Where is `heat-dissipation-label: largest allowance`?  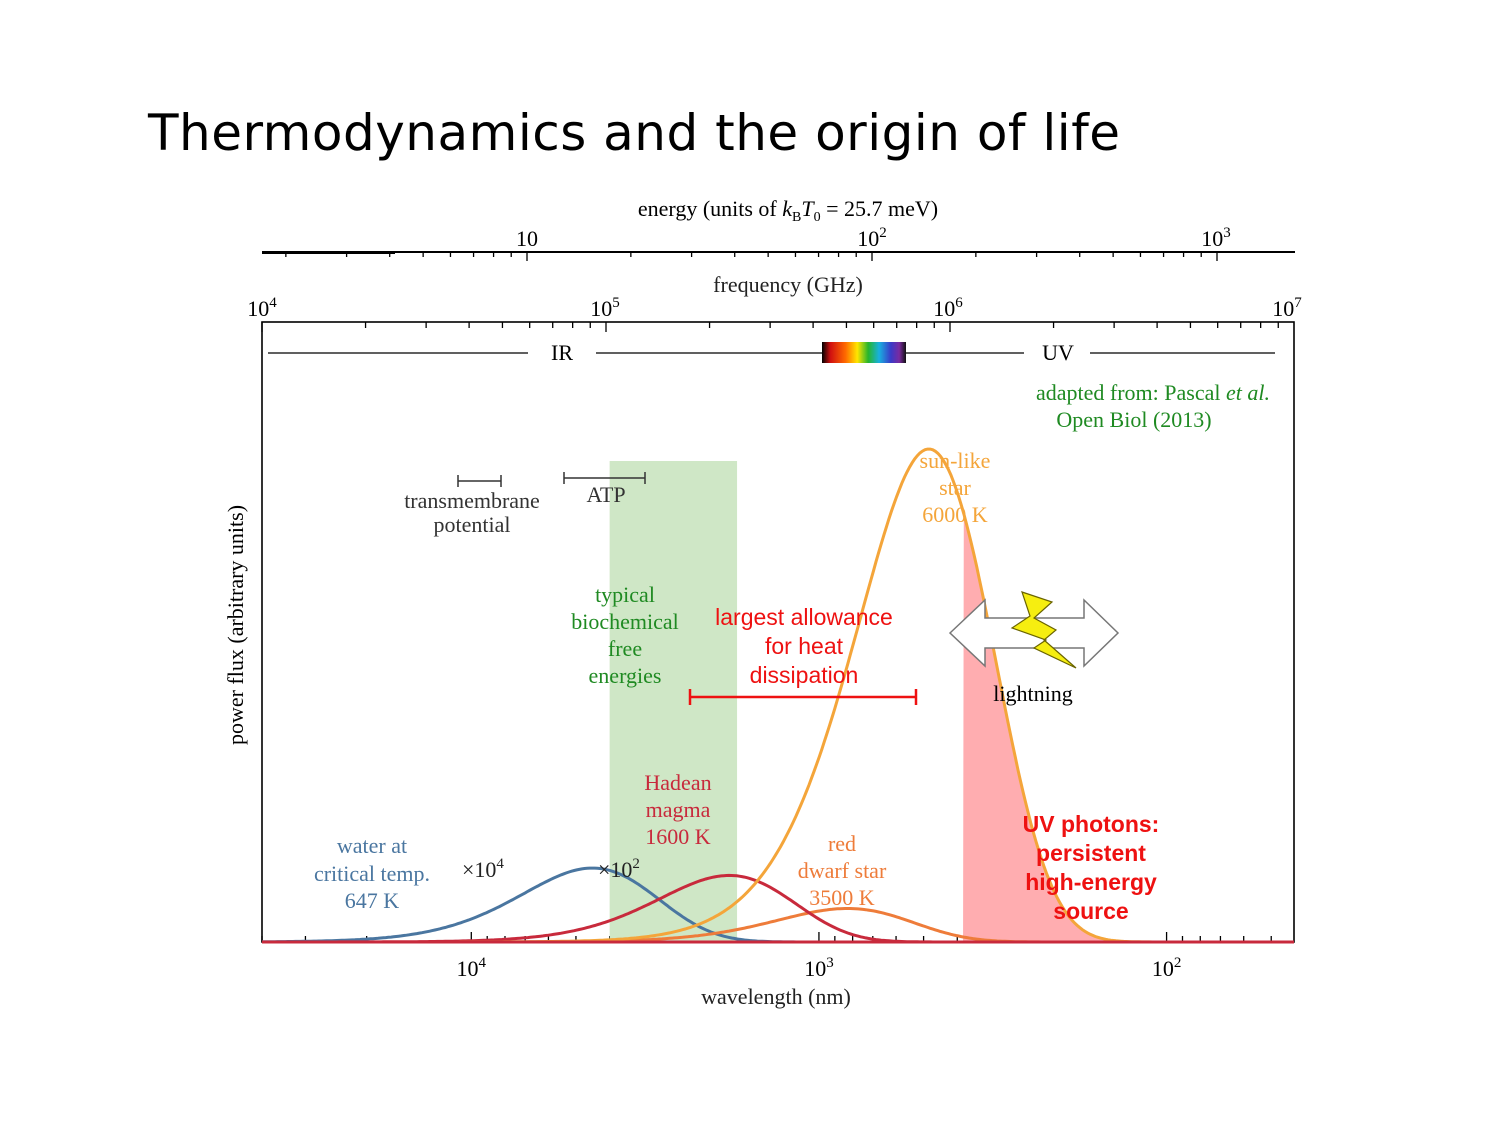
heat-dissipation-label: largest allowance is located at coordinates (804, 617).